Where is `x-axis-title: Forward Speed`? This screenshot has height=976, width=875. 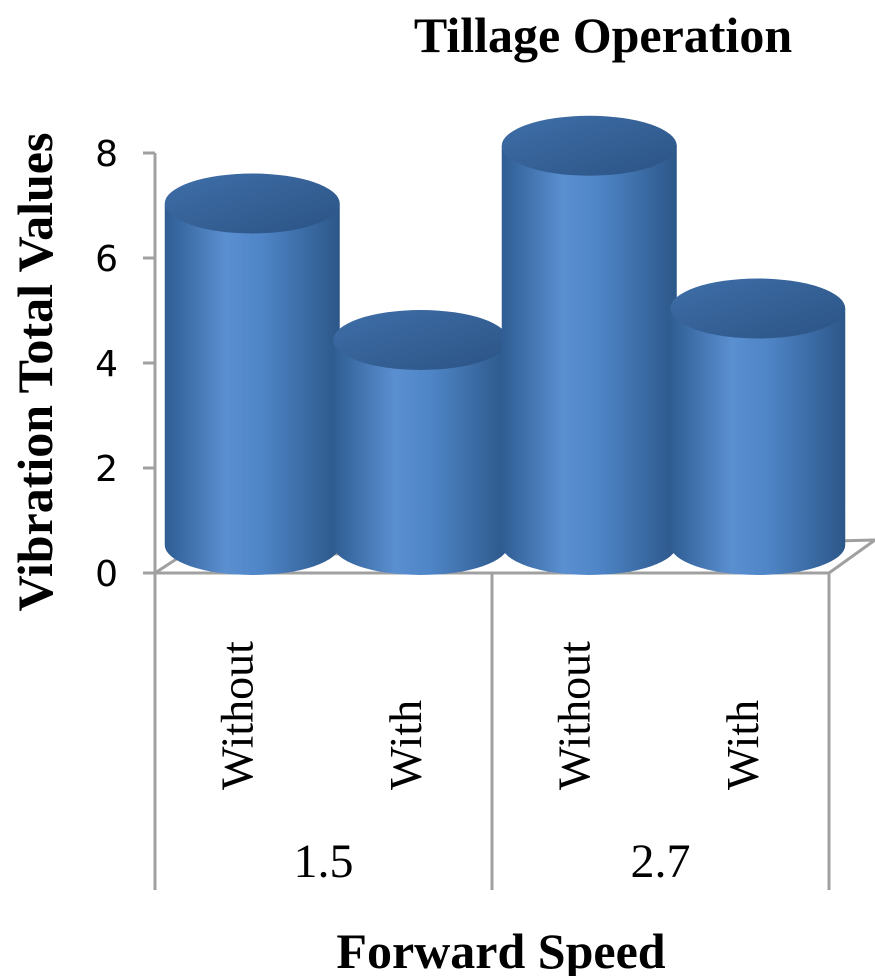 x-axis-title: Forward Speed is located at coordinates (500, 949).